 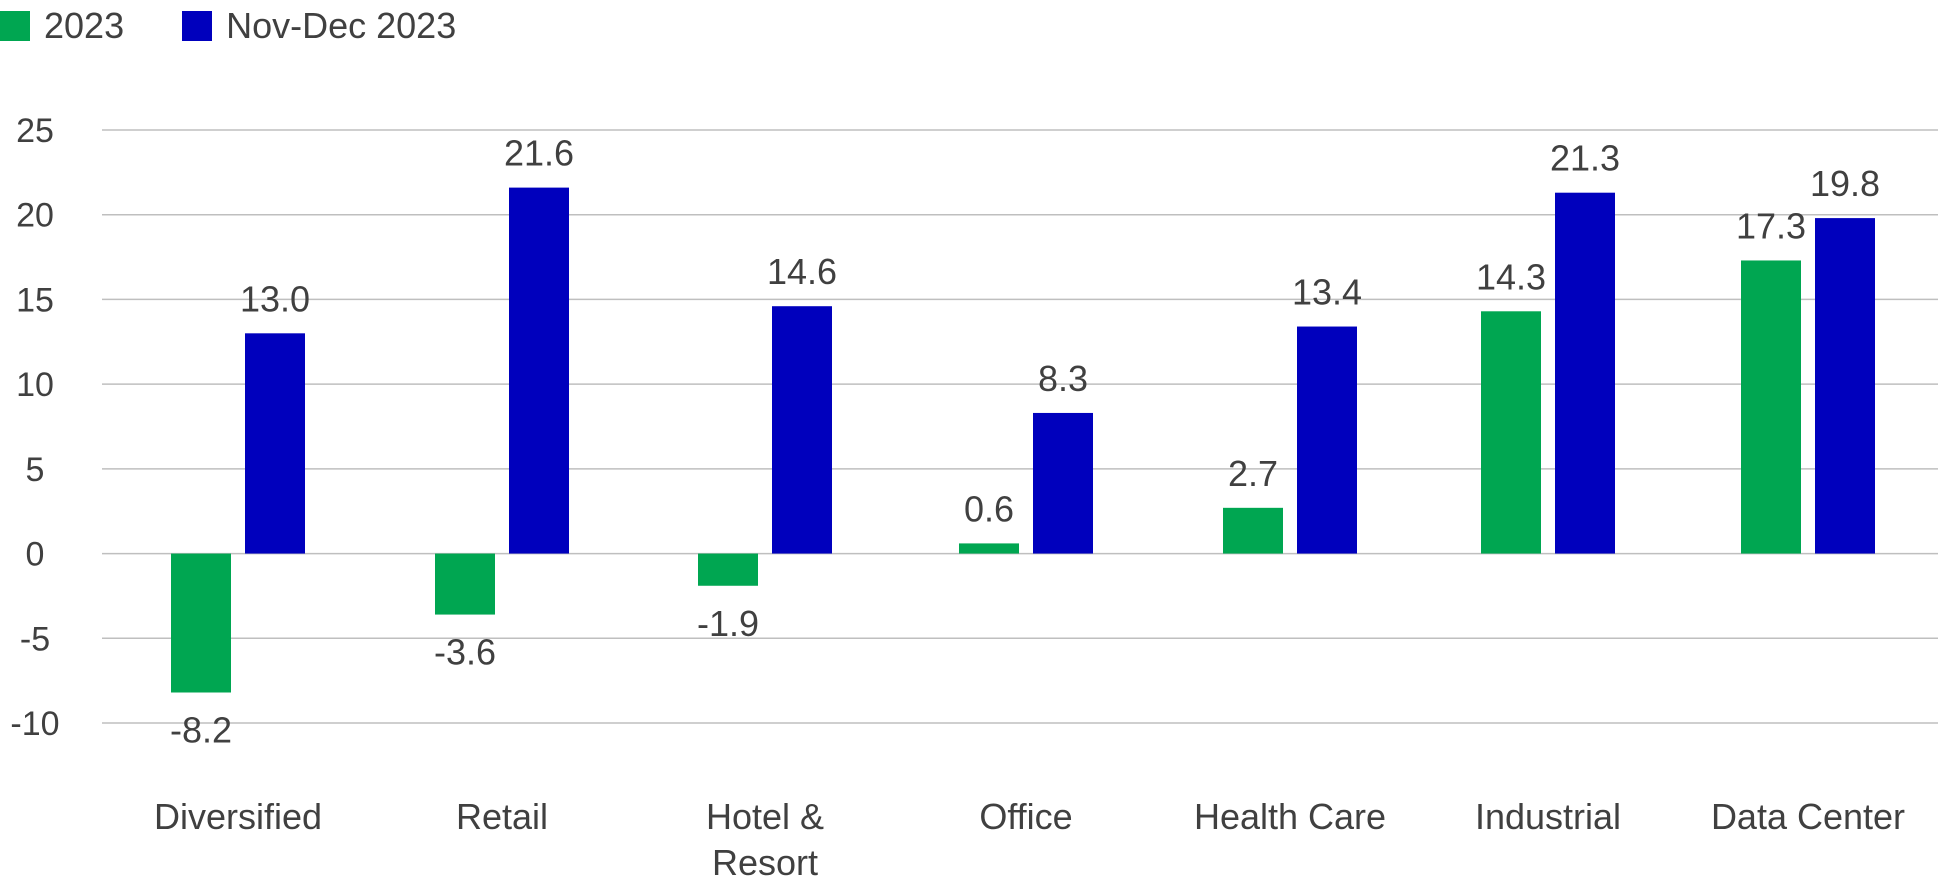 What do you see at coordinates (1511, 276) in the screenshot?
I see `data-label: 14.3` at bounding box center [1511, 276].